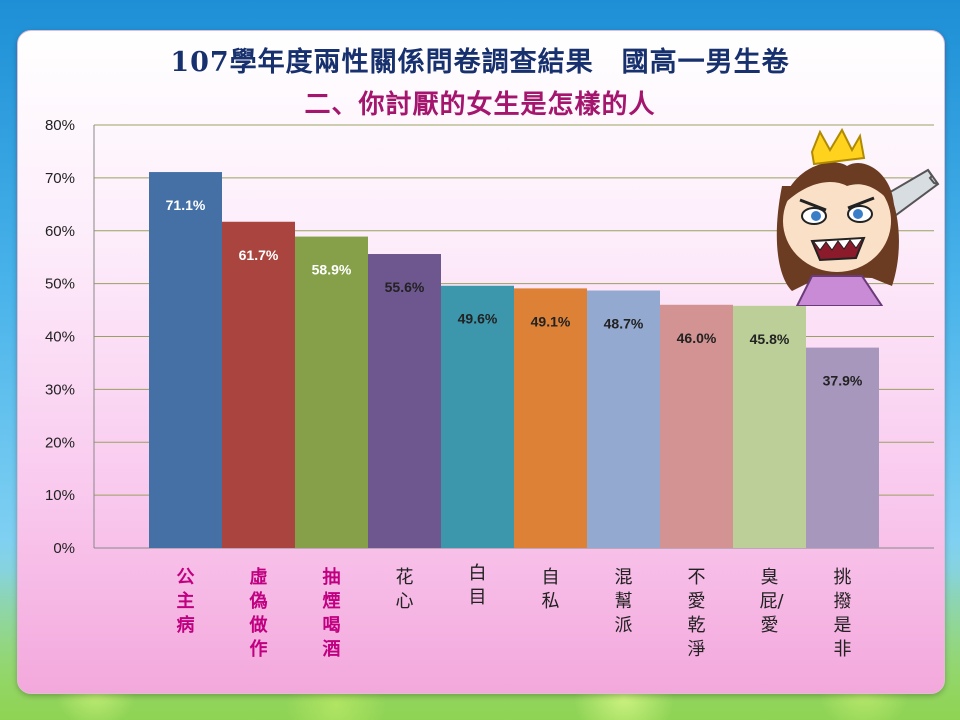  I want to click on y-tick-label: 60%, so click(60, 231).